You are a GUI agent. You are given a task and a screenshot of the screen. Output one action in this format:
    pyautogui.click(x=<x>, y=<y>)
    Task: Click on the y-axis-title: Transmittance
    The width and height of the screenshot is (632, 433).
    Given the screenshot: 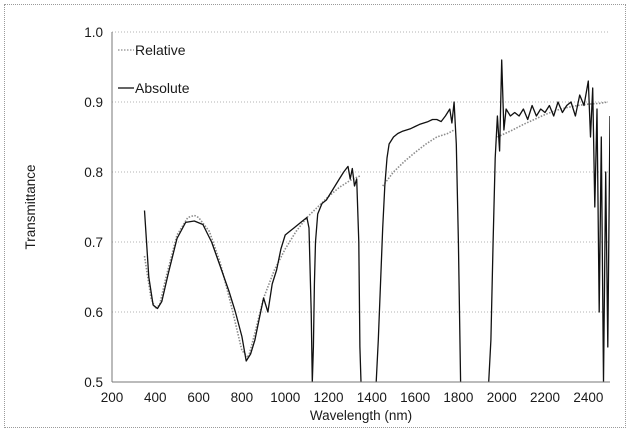 What is the action you would take?
    pyautogui.click(x=30, y=206)
    